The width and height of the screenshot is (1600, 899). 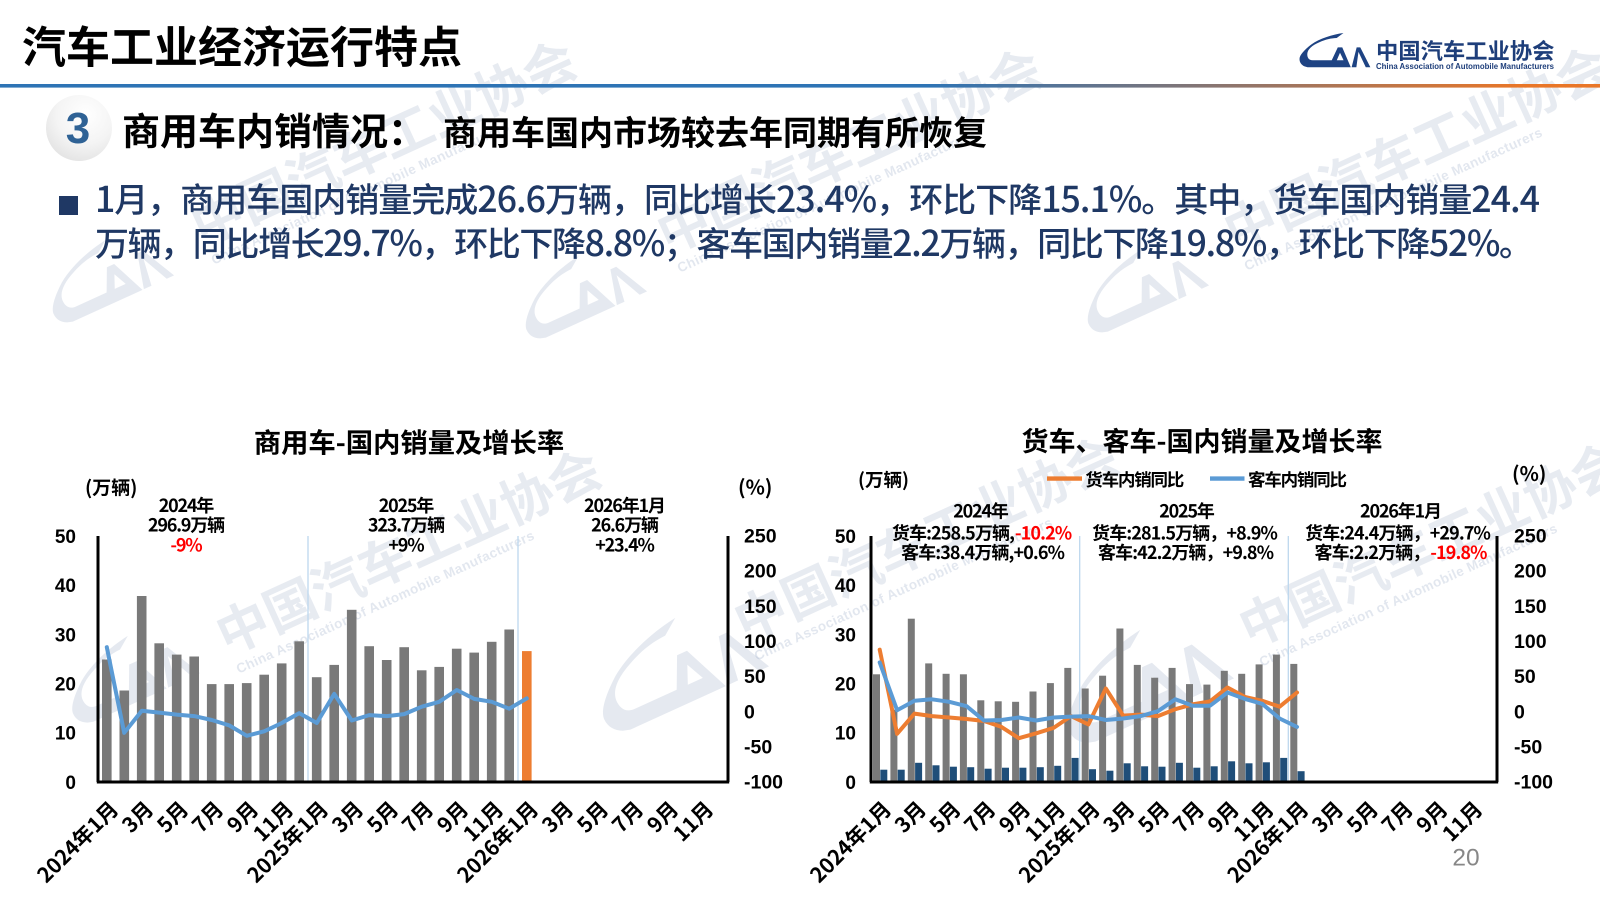 I want to click on svg-text: 3, so click(x=78, y=128).